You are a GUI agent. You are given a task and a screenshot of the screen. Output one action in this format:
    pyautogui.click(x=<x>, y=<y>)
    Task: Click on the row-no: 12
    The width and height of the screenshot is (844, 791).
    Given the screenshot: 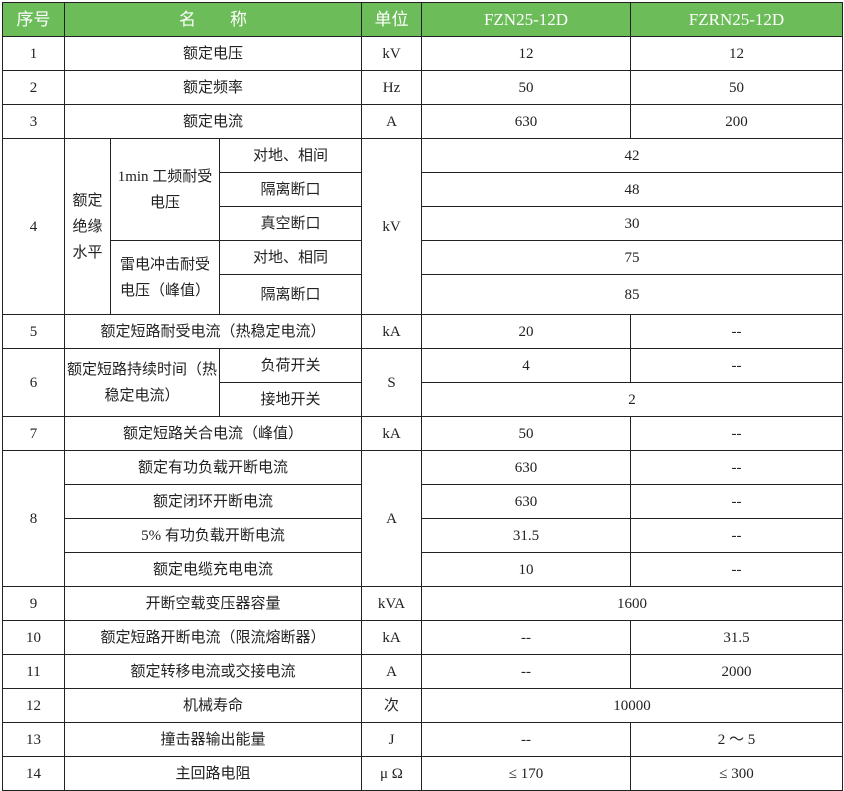 What is the action you would take?
    pyautogui.click(x=33, y=705)
    